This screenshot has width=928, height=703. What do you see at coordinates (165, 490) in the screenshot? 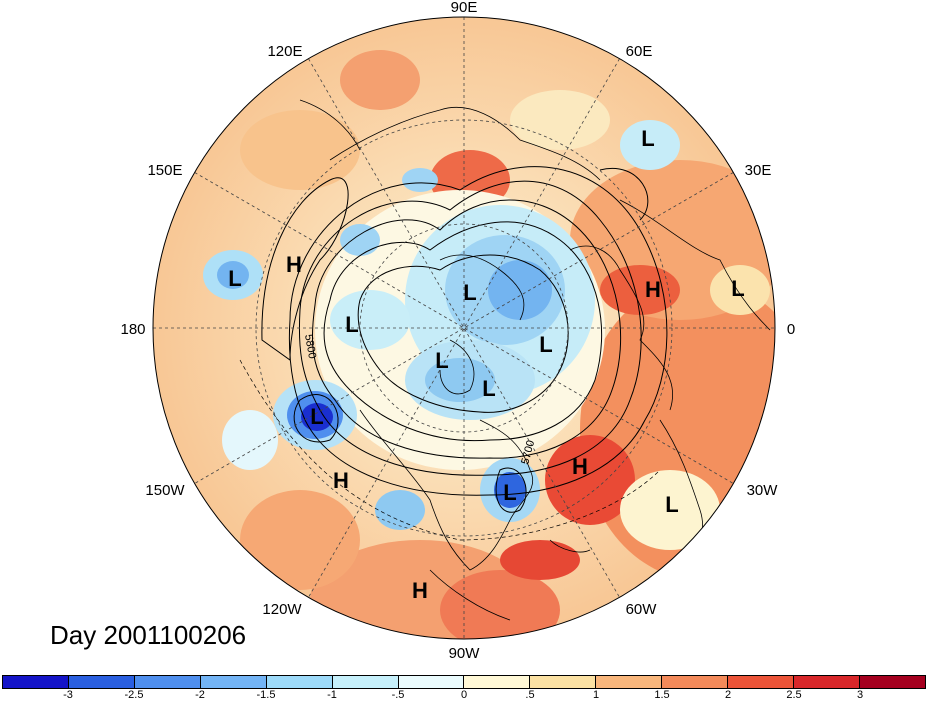
I see `lon-label-150w: 150W` at bounding box center [165, 490].